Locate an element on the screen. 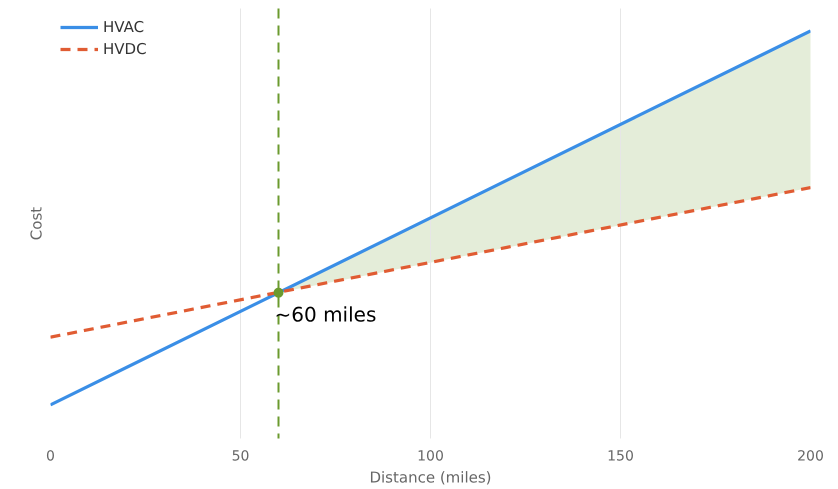  y-axis-title: Cost is located at coordinates (37, 223).